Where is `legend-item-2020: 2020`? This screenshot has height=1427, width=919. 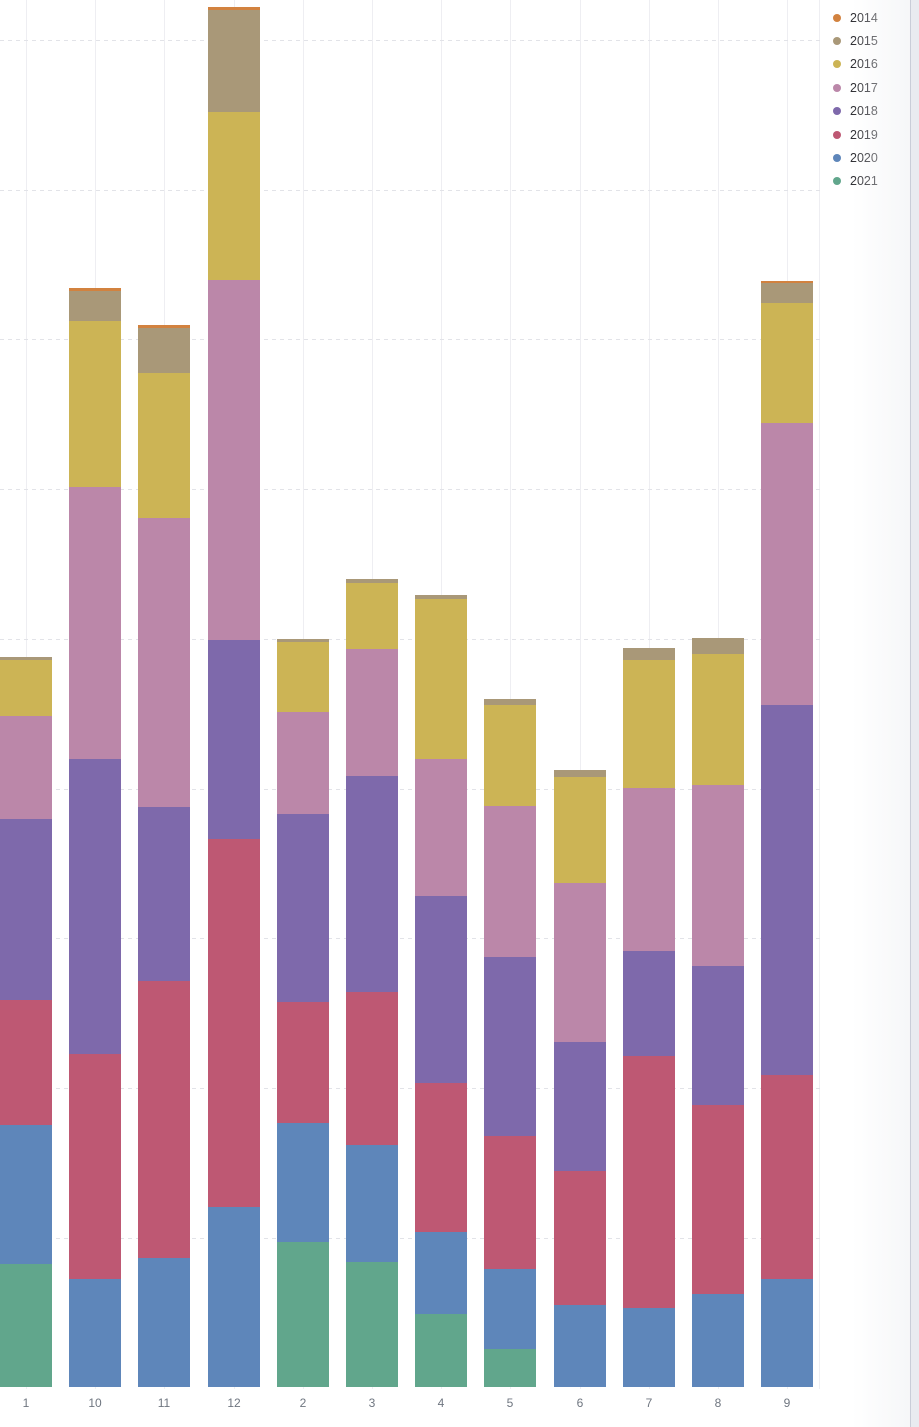
legend-item-2020: 2020 is located at coordinates (866, 157).